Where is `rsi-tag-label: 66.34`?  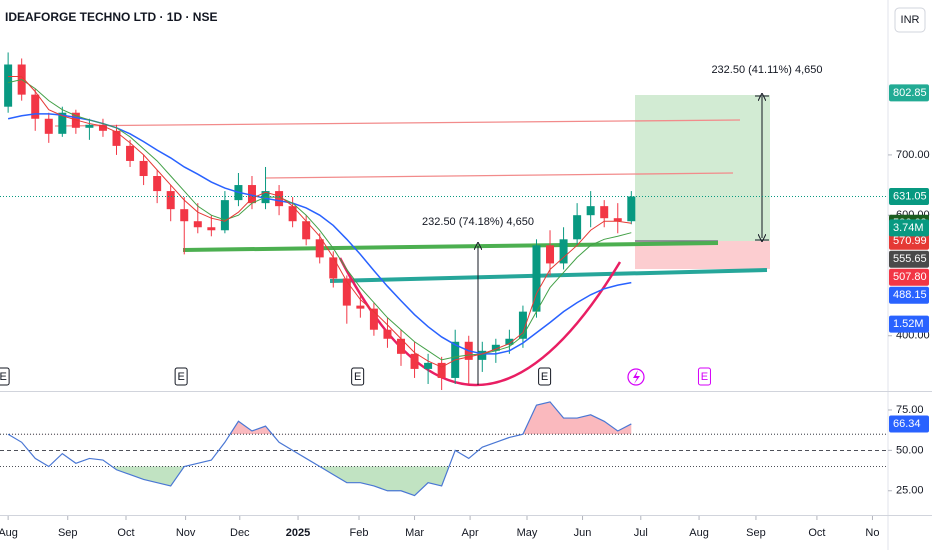
rsi-tag-label: 66.34 is located at coordinates (907, 424).